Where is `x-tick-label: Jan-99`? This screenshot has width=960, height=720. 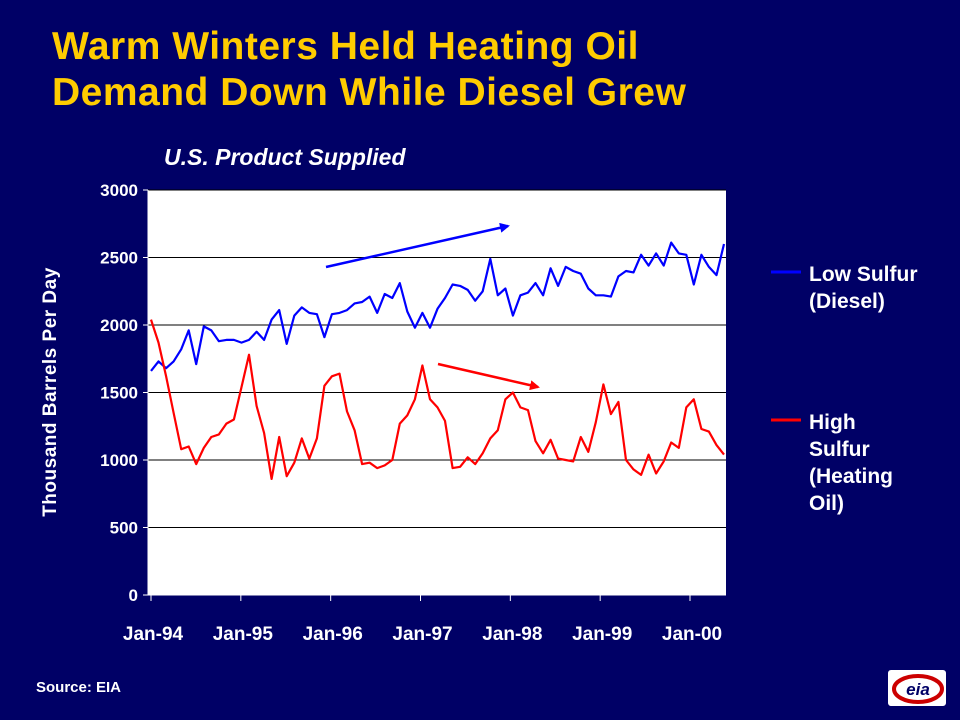
x-tick-label: Jan-99 is located at coordinates (602, 634).